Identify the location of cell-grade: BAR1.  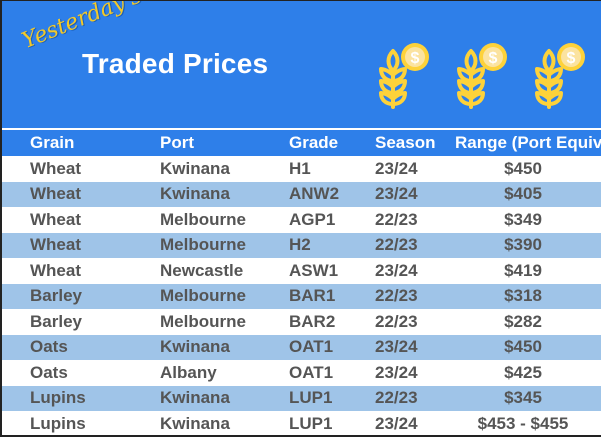
(332, 296).